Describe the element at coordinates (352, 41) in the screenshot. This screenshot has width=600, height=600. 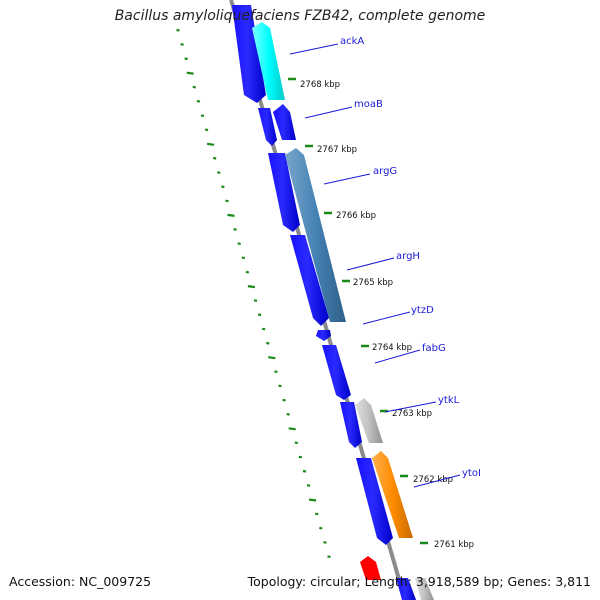
I see `gene-label-ackA: ackA` at that location.